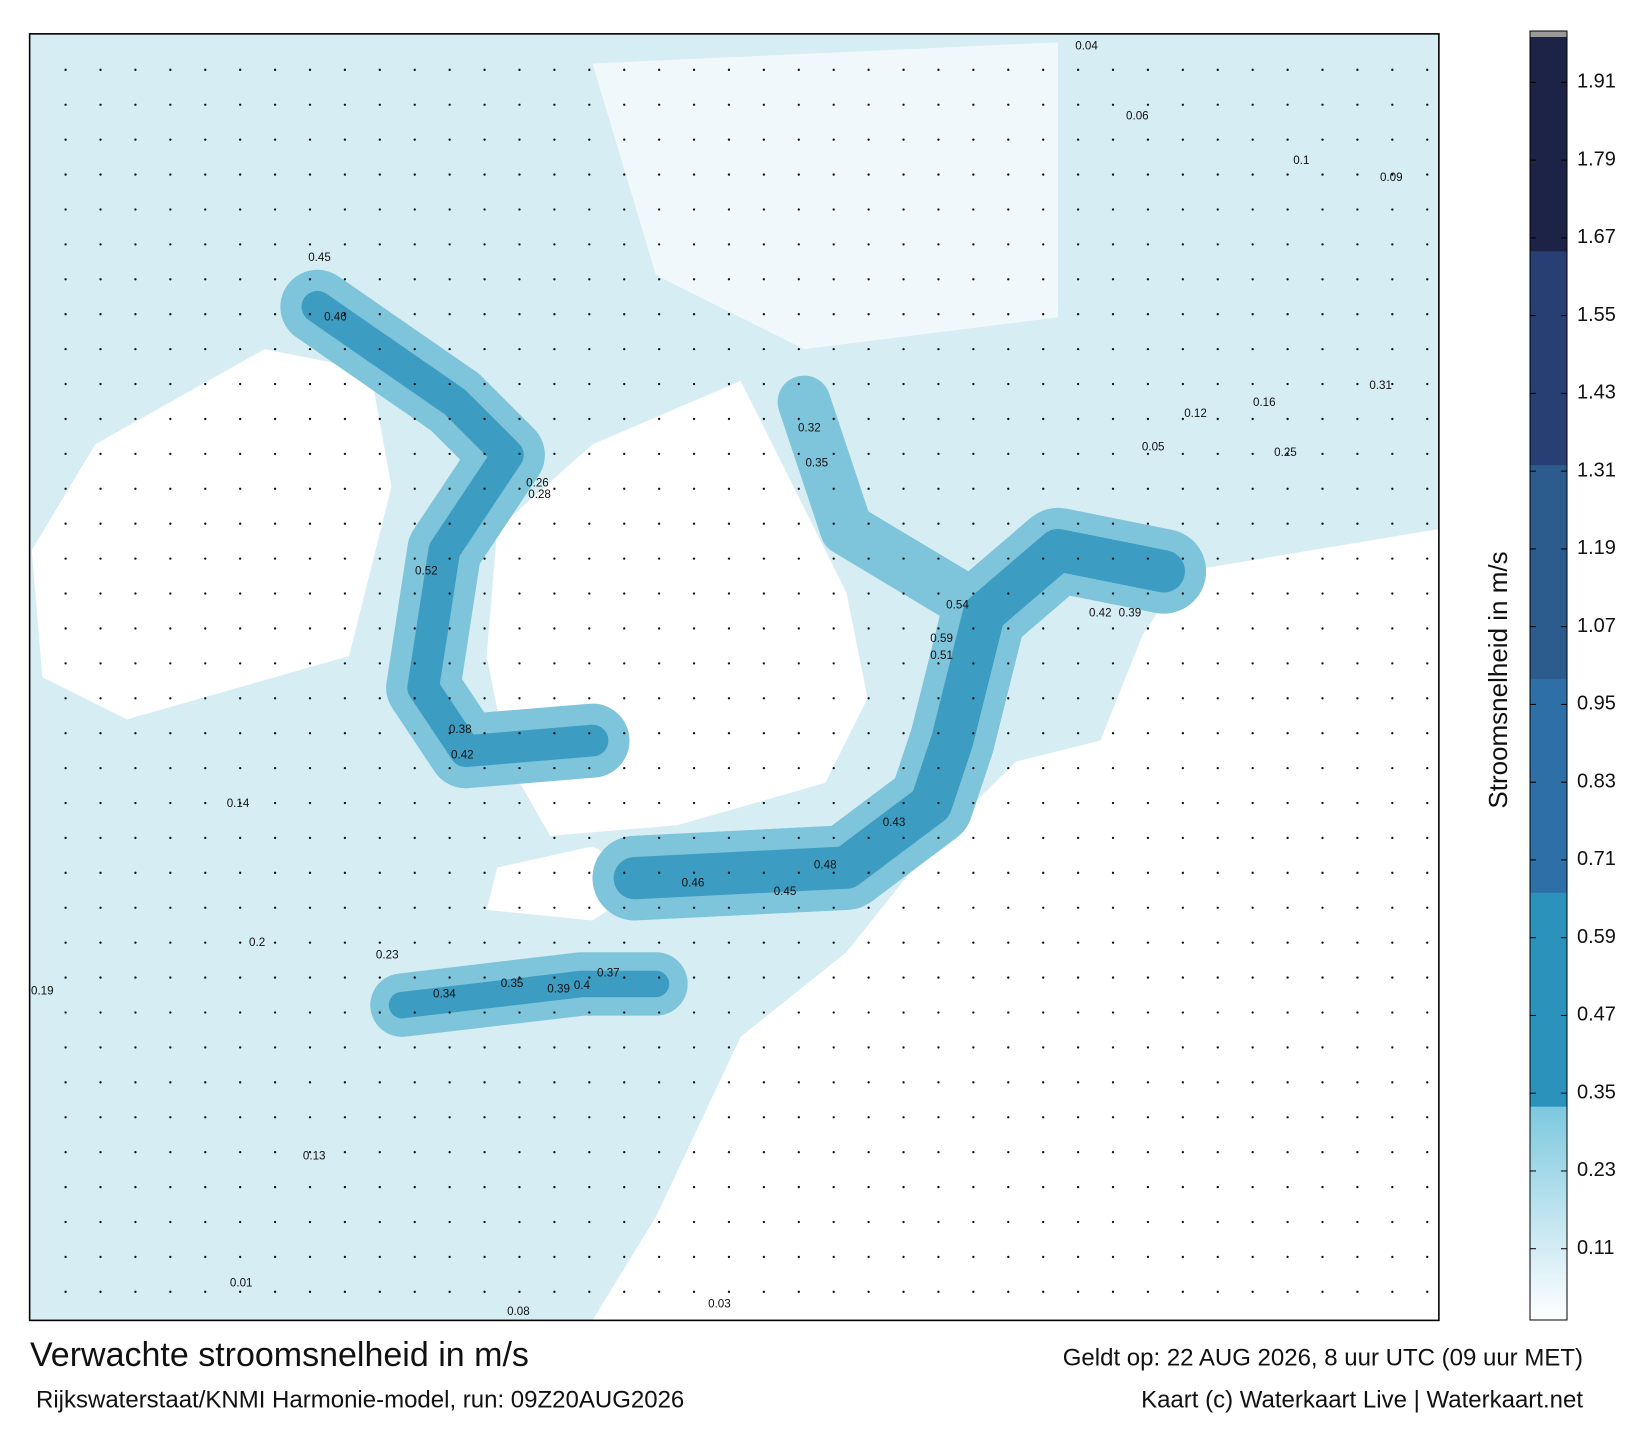 This screenshot has width=1650, height=1450. Describe the element at coordinates (582, 985) in the screenshot. I see `speed-label: 0.4` at that location.